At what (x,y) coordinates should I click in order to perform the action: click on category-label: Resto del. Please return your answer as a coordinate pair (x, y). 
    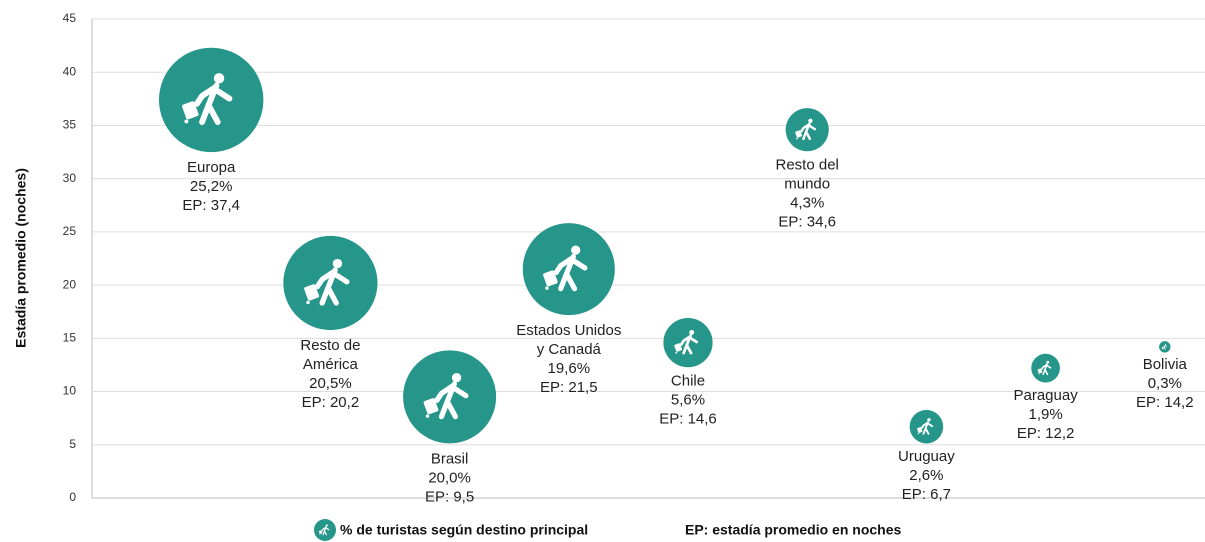
    Looking at the image, I should click on (807, 164).